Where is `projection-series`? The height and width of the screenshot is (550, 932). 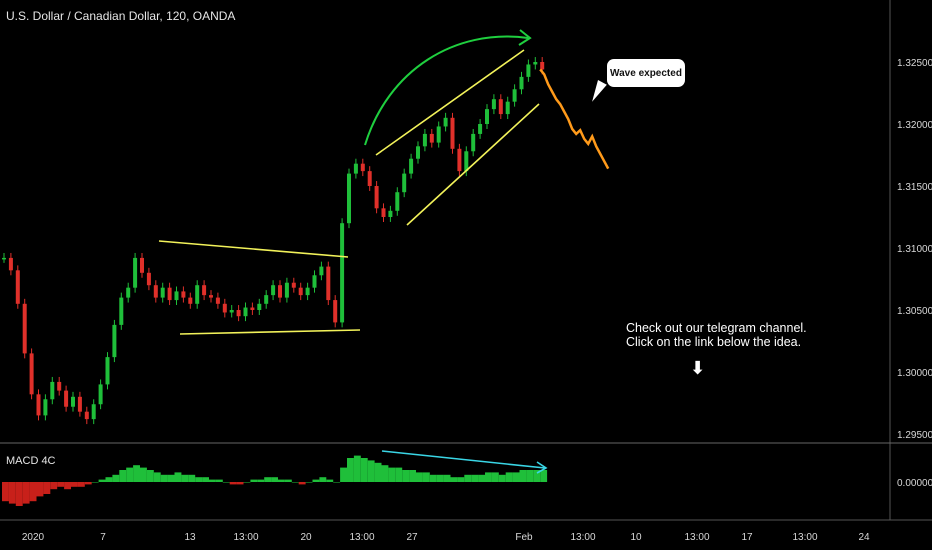
projection-series is located at coordinates (574, 119).